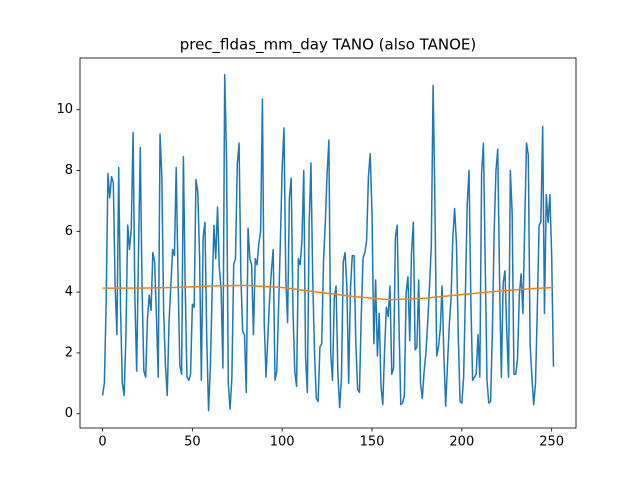 Image resolution: width=640 pixels, height=480 pixels. Describe the element at coordinates (102, 442) in the screenshot. I see `x-tick-label: 0` at that location.